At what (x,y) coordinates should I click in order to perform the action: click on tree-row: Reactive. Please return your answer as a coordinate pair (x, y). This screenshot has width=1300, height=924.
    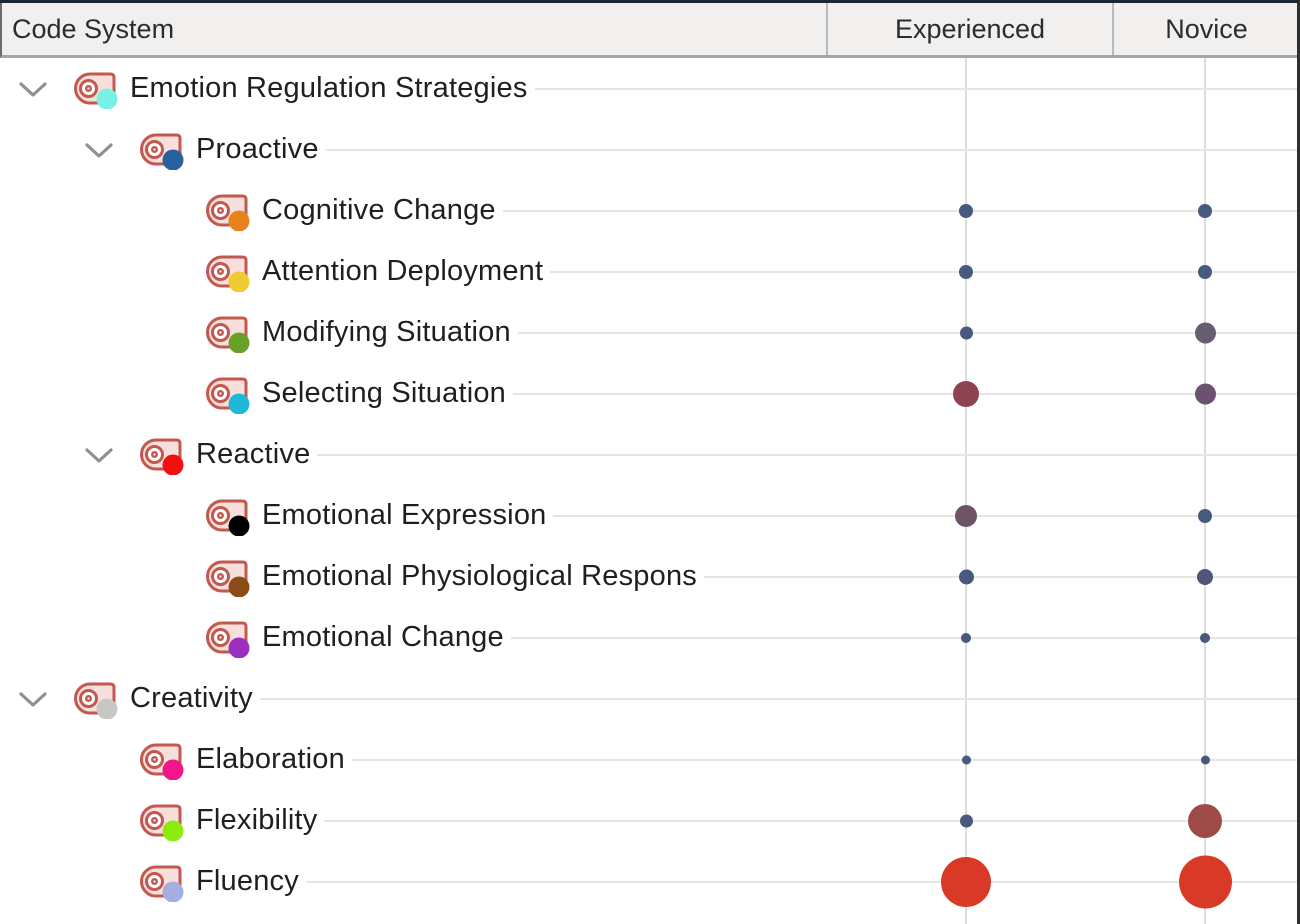
    Looking at the image, I should click on (648, 454).